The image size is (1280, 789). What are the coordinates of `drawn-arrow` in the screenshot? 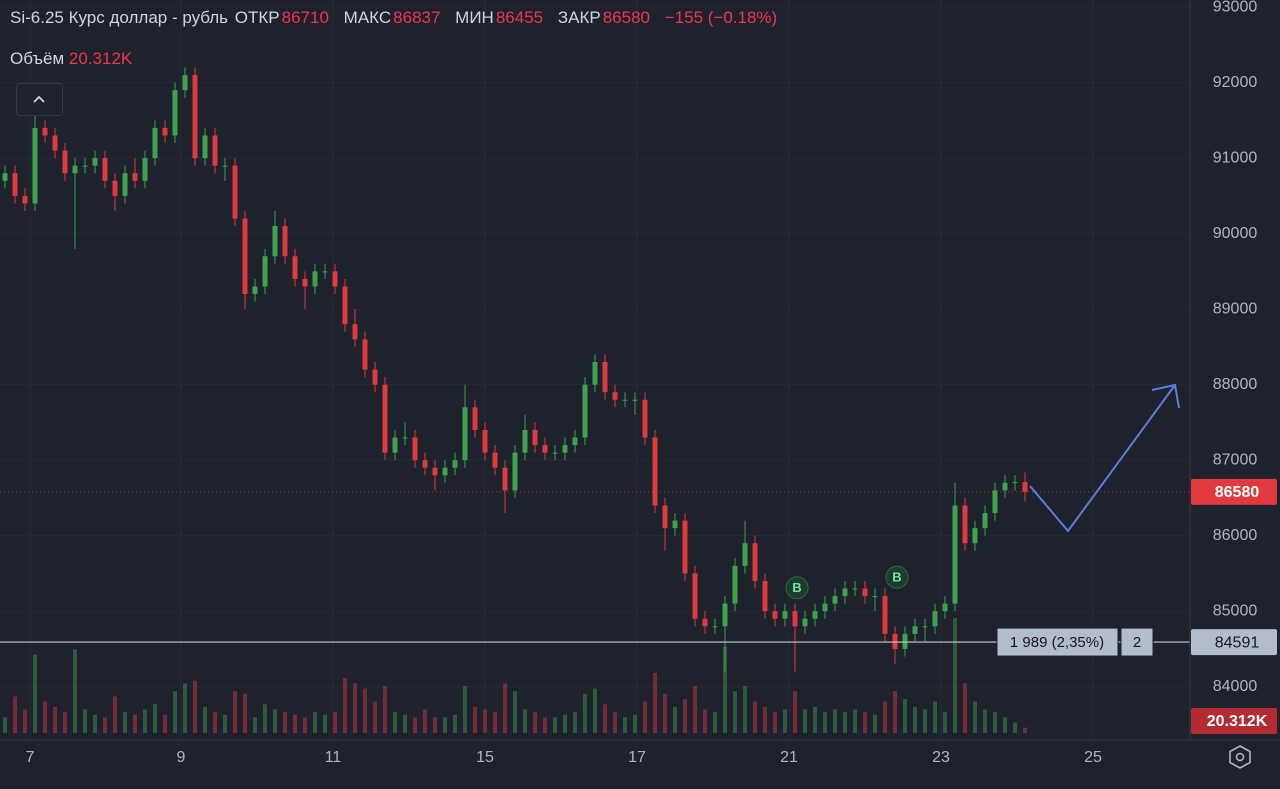 It's located at (1102, 458).